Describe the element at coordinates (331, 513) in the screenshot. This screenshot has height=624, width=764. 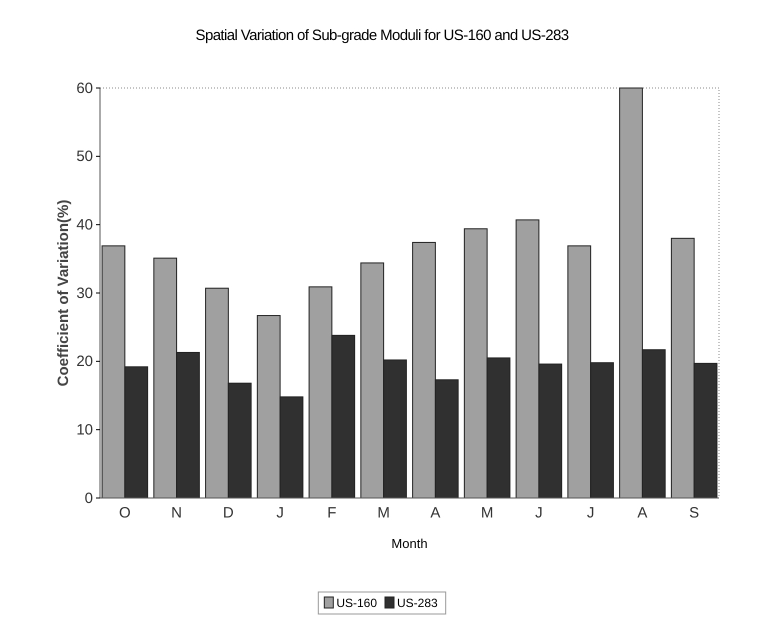
I see `x-tick-label: F` at that location.